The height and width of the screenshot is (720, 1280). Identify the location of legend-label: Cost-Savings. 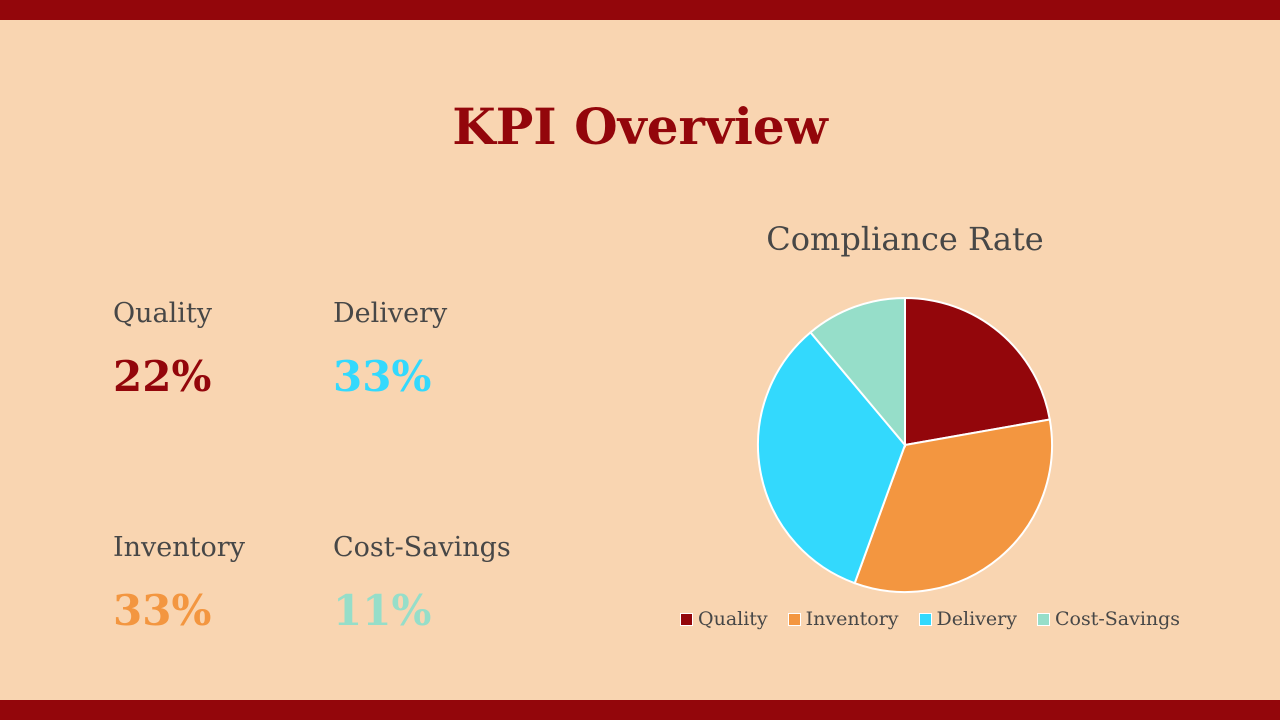
(1117, 619).